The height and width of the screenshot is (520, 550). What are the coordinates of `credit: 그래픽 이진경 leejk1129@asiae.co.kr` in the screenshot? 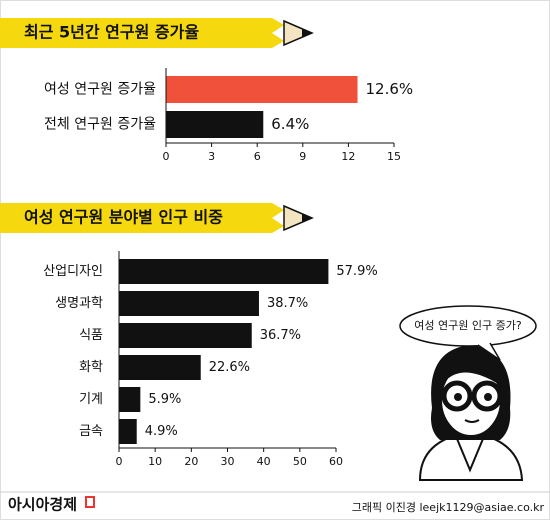 It's located at (448, 507).